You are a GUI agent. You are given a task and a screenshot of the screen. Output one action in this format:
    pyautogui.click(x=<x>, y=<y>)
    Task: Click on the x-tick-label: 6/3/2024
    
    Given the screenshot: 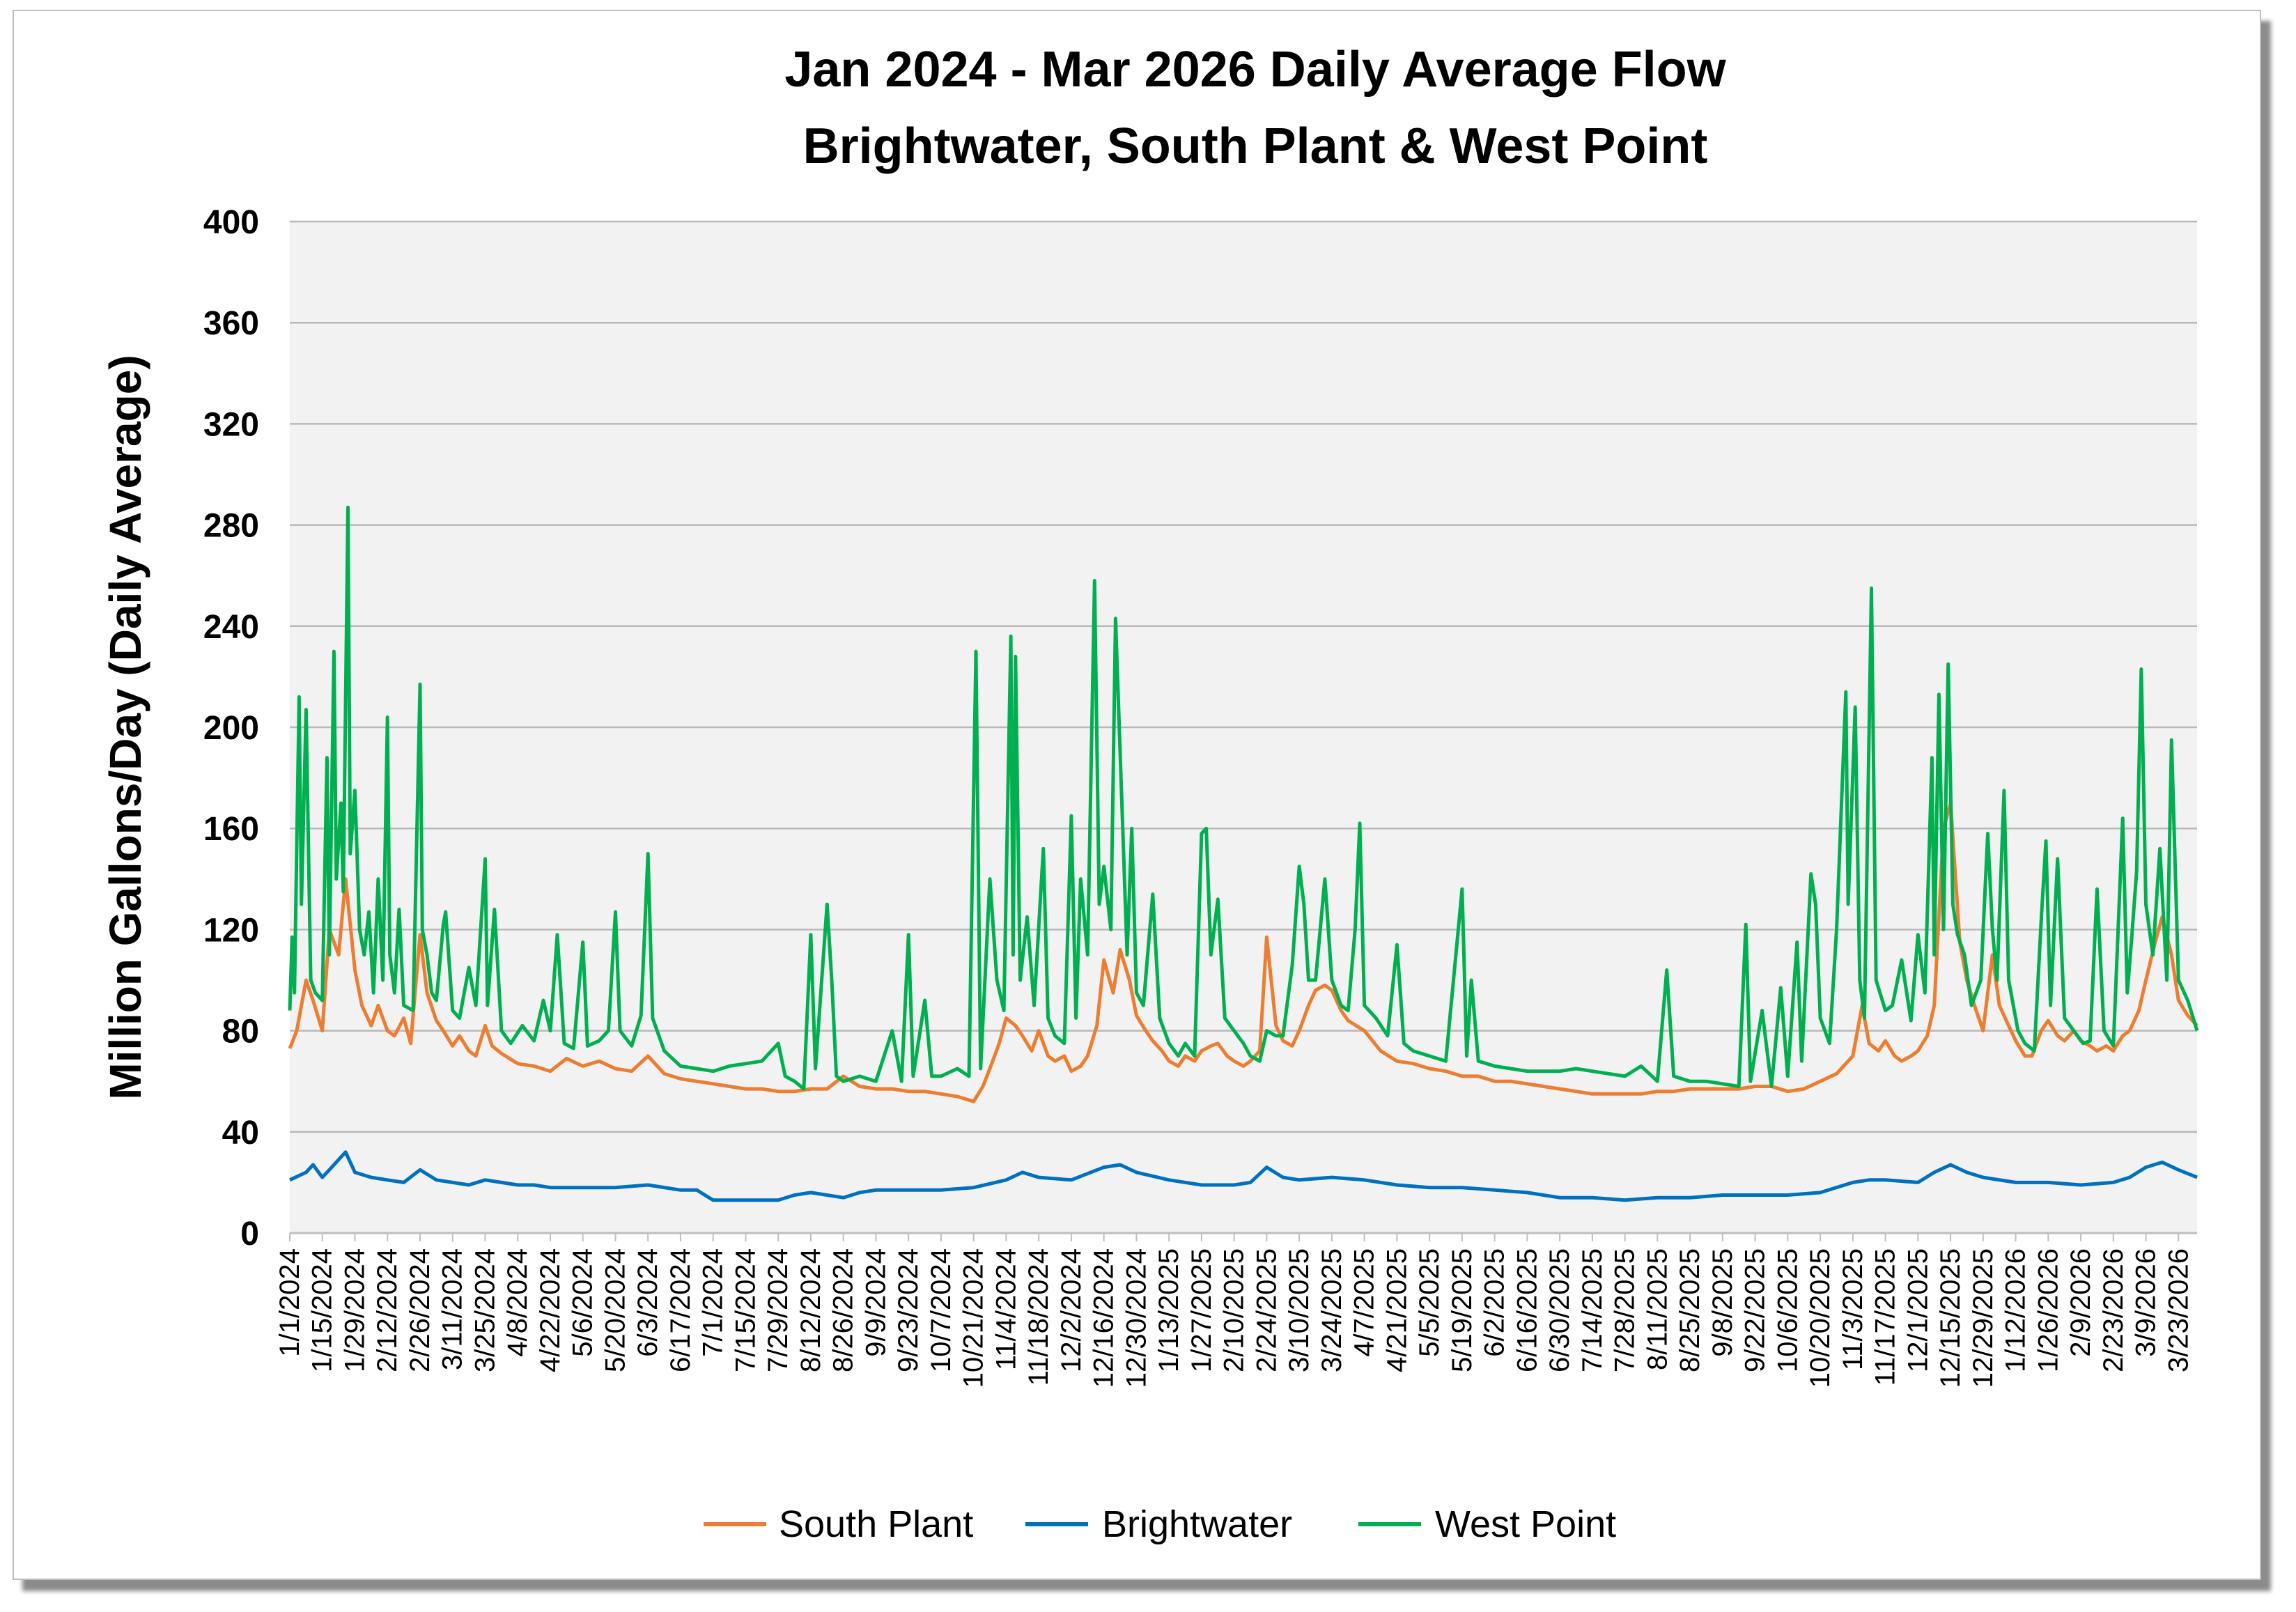 What is the action you would take?
    pyautogui.click(x=648, y=1302)
    